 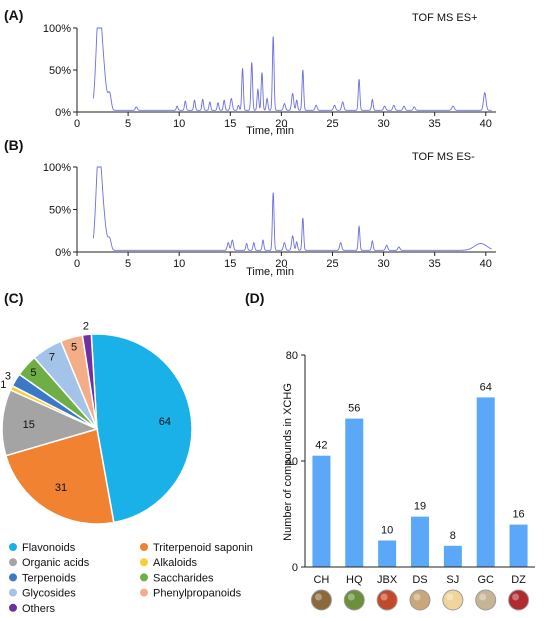 I want to click on bar-category-labels: CH HQ JBX DS SJ GC DZ, so click(x=419, y=580).